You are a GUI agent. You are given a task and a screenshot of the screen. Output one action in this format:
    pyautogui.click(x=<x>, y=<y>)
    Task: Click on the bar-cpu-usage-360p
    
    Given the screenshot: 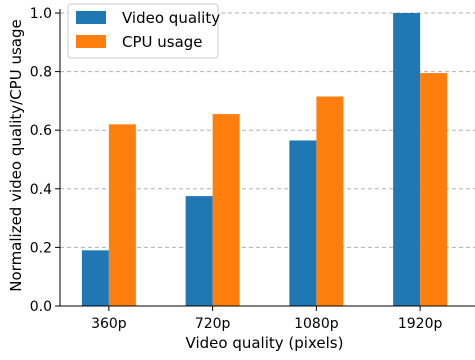 What is the action you would take?
    pyautogui.click(x=122, y=215)
    